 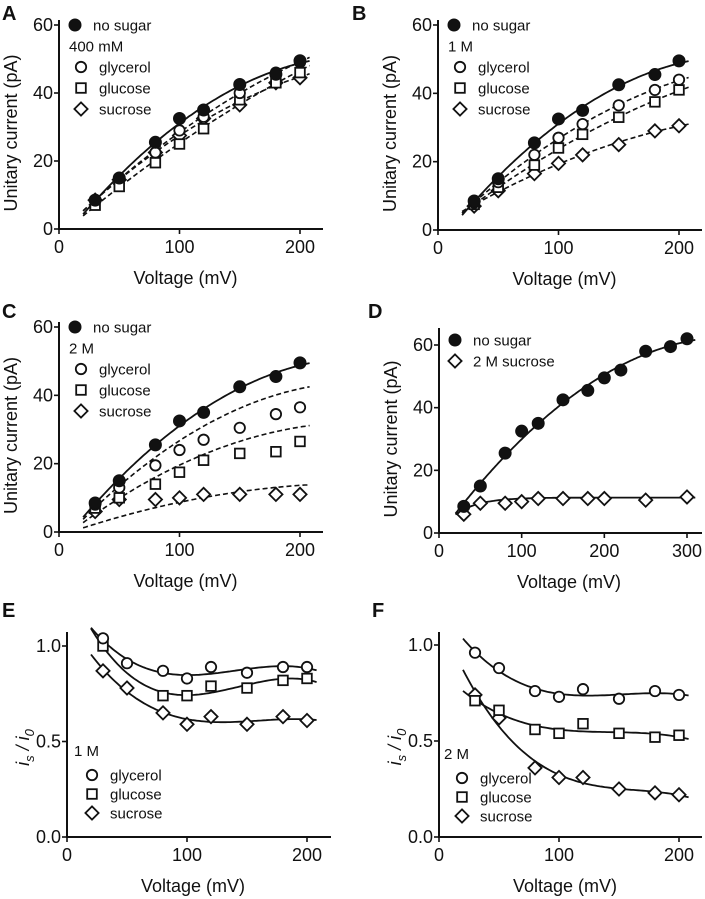 What do you see at coordinates (81, 349) in the screenshot?
I see `legend-heading: 2 M` at bounding box center [81, 349].